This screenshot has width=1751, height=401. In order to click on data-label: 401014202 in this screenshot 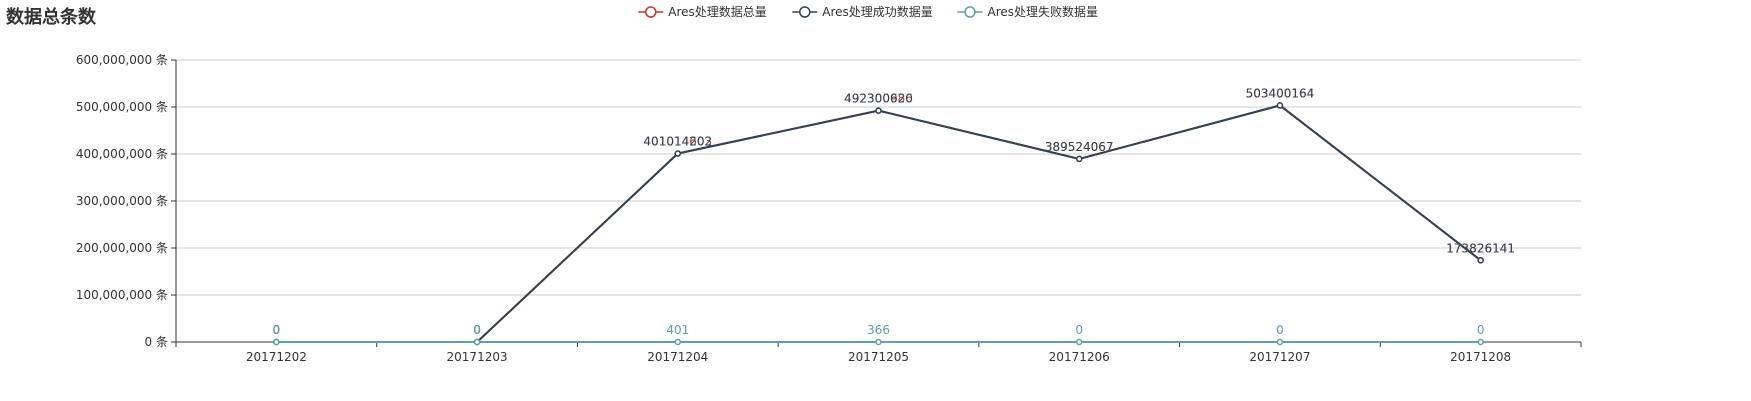, I will do `click(677, 142)`.